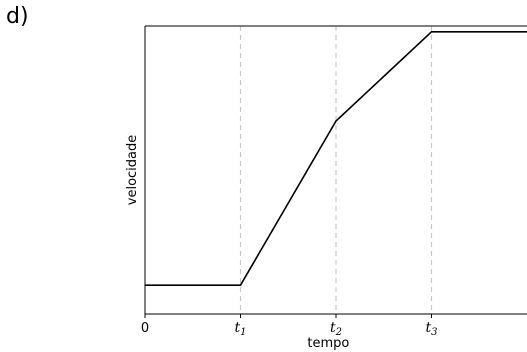  I want to click on x-tick-label-0: 0, so click(145, 328).